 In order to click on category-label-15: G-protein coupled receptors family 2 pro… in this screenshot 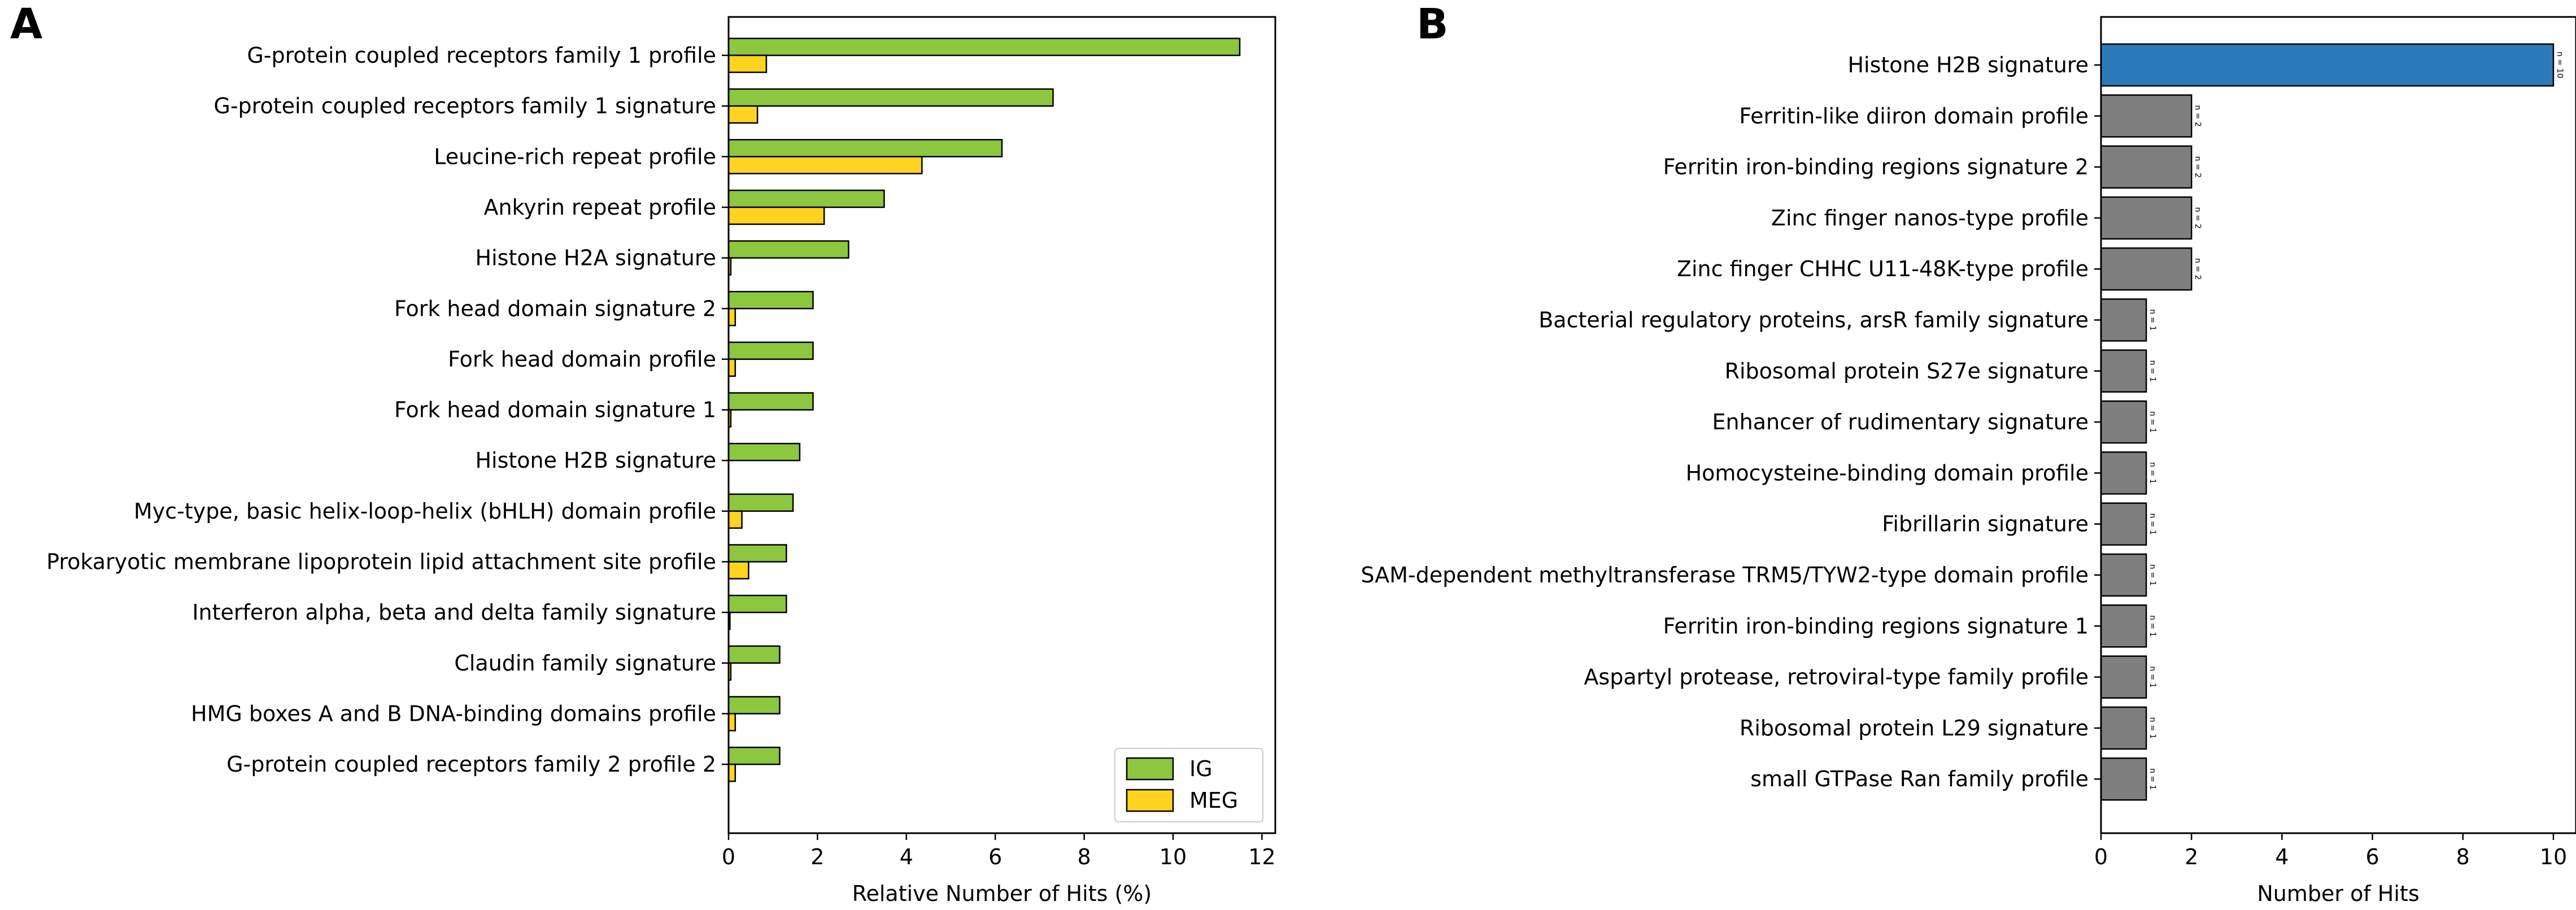, I will do `click(471, 764)`.